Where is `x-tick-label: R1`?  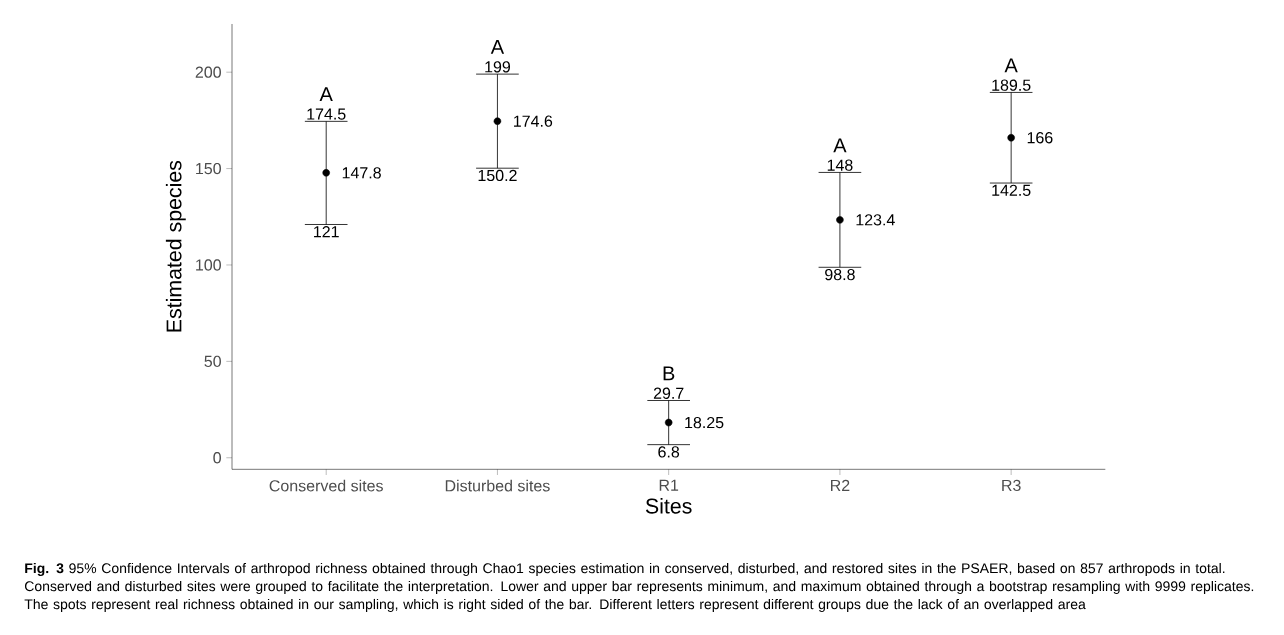
x-tick-label: R1 is located at coordinates (669, 485).